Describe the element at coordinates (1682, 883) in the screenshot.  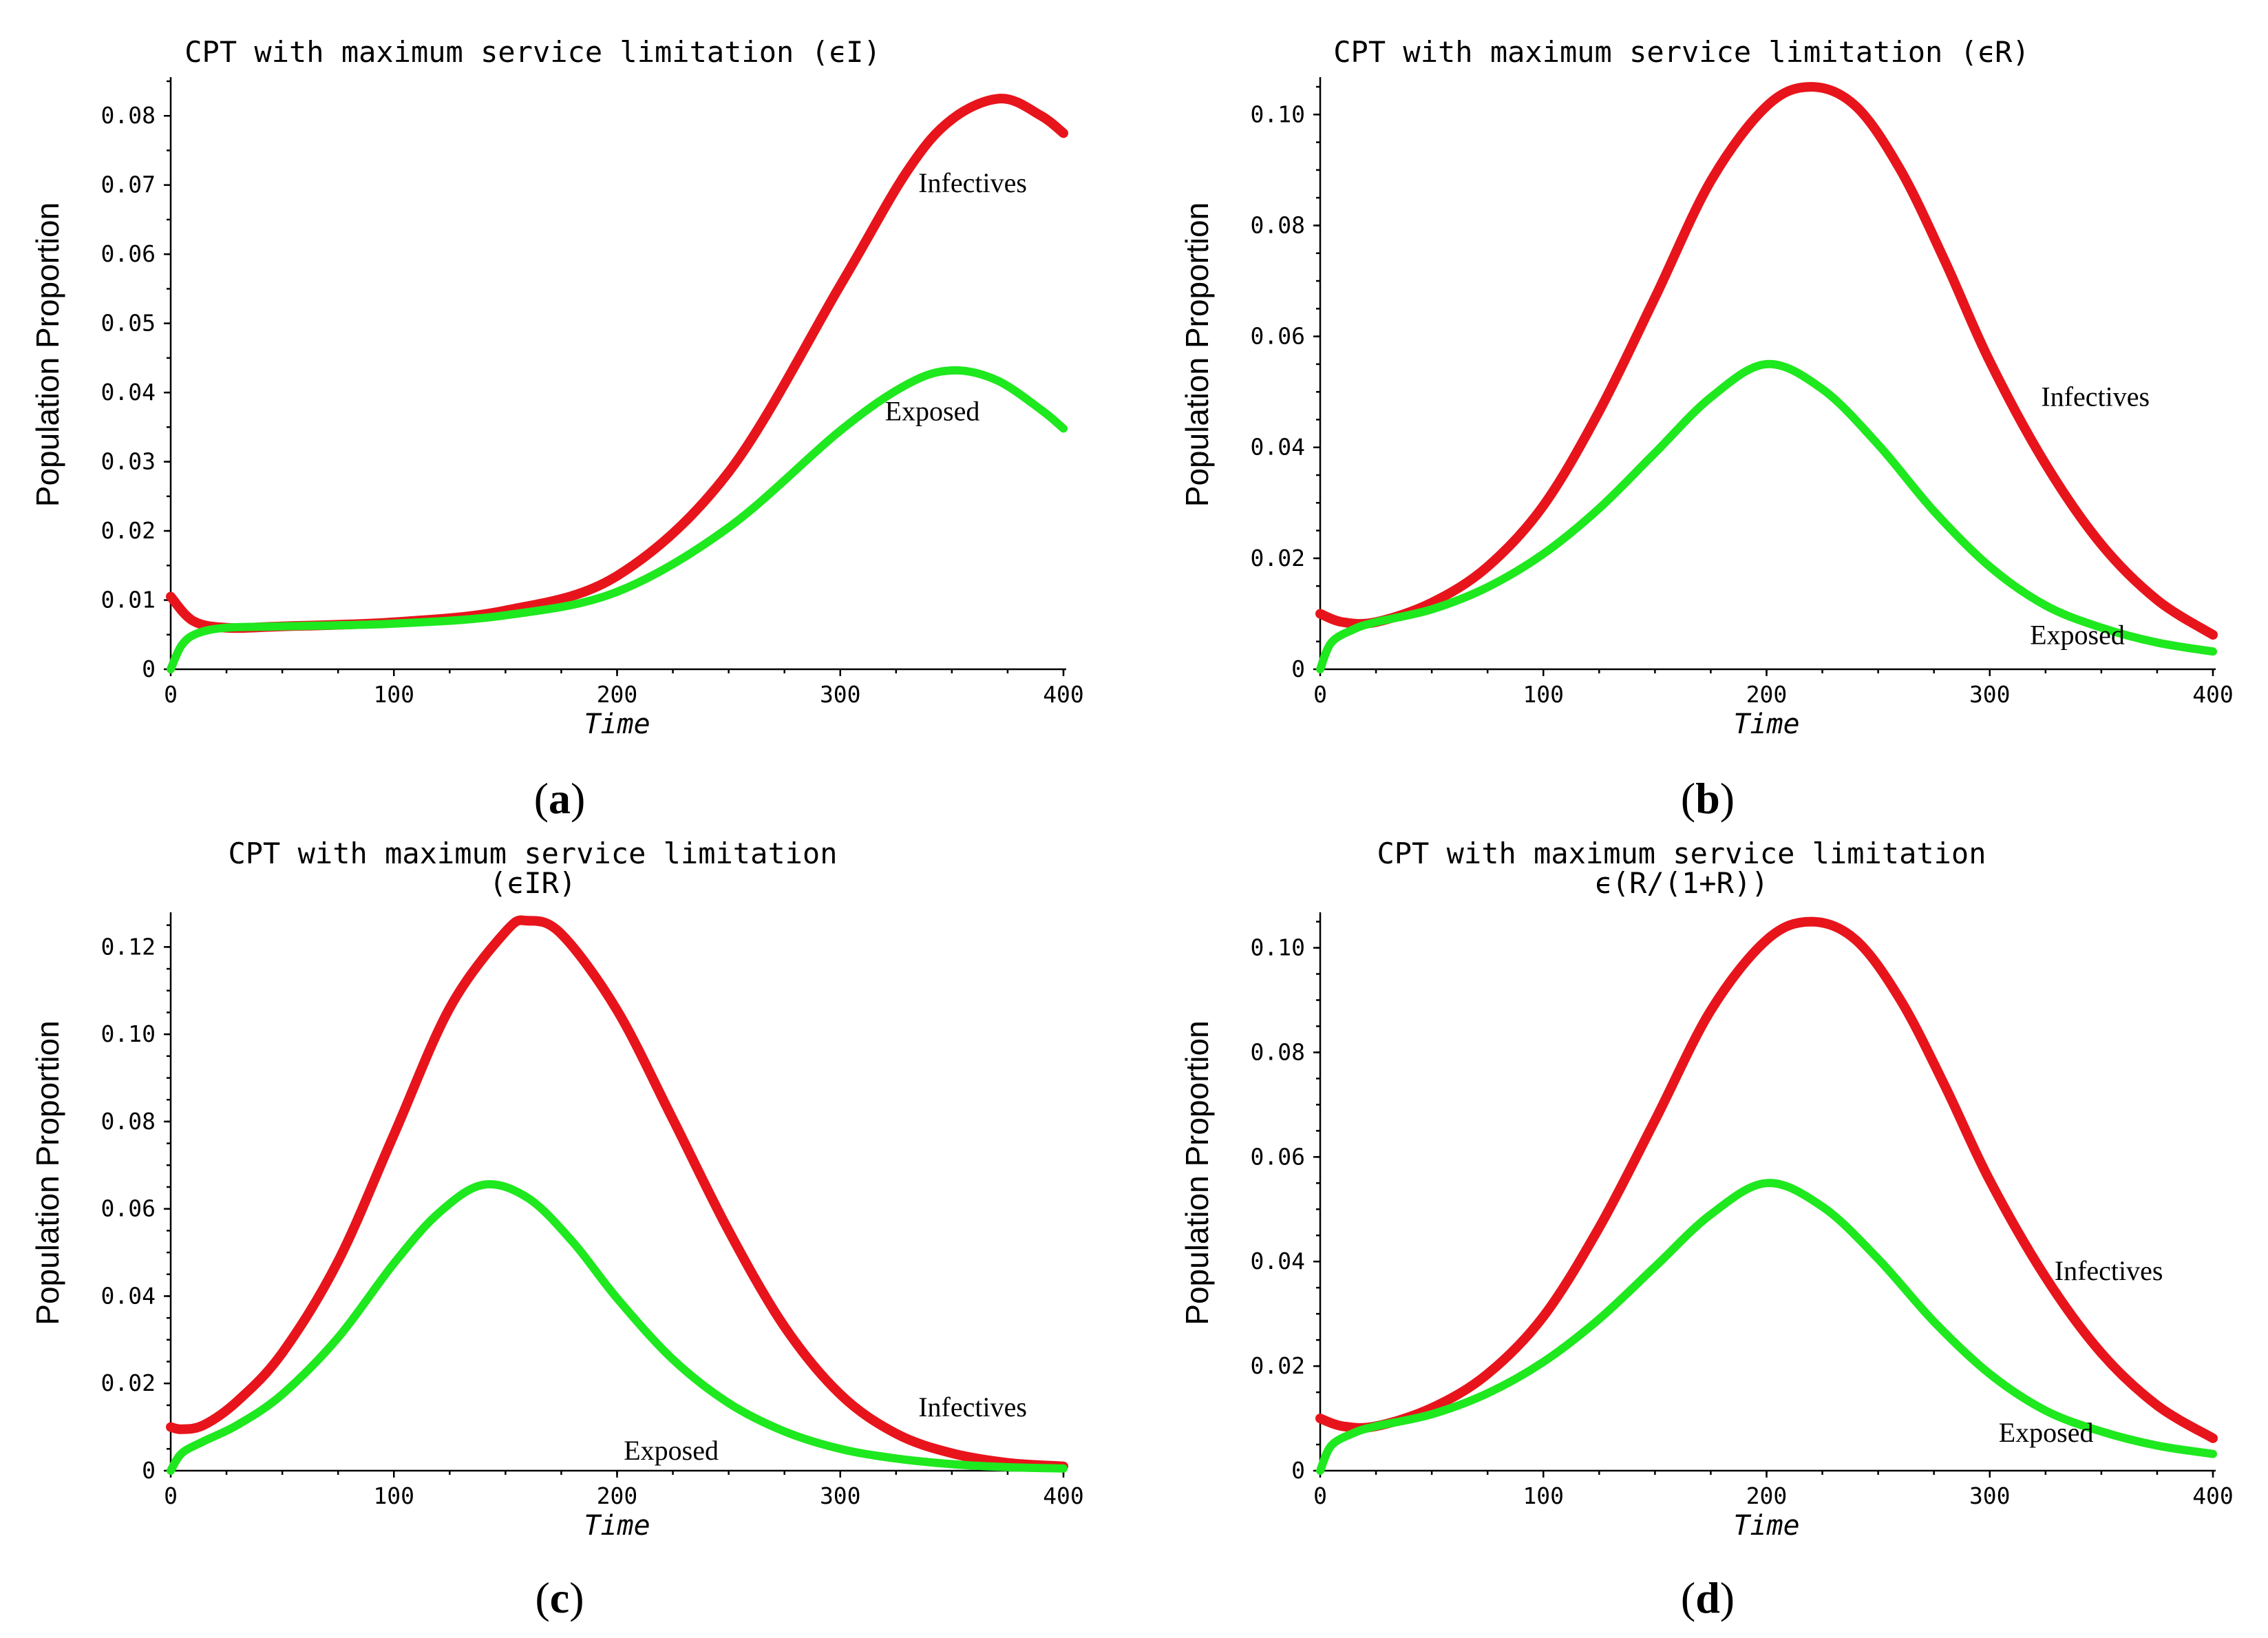
I see `chart-title-line2: ϵ(R/(1+R))` at that location.